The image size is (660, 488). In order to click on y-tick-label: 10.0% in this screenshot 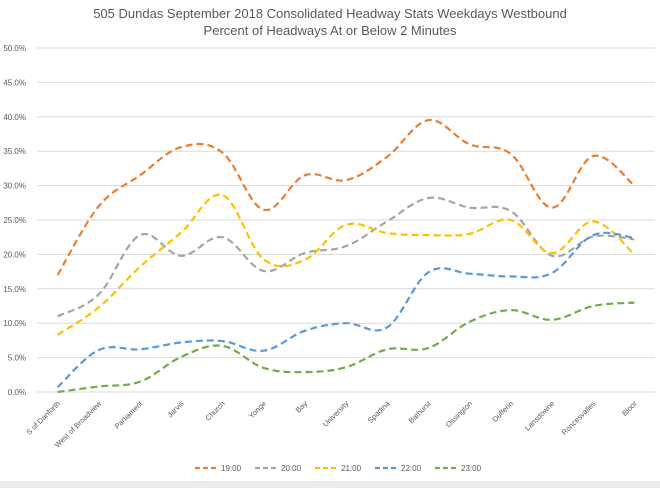, I will do `click(14, 323)`.